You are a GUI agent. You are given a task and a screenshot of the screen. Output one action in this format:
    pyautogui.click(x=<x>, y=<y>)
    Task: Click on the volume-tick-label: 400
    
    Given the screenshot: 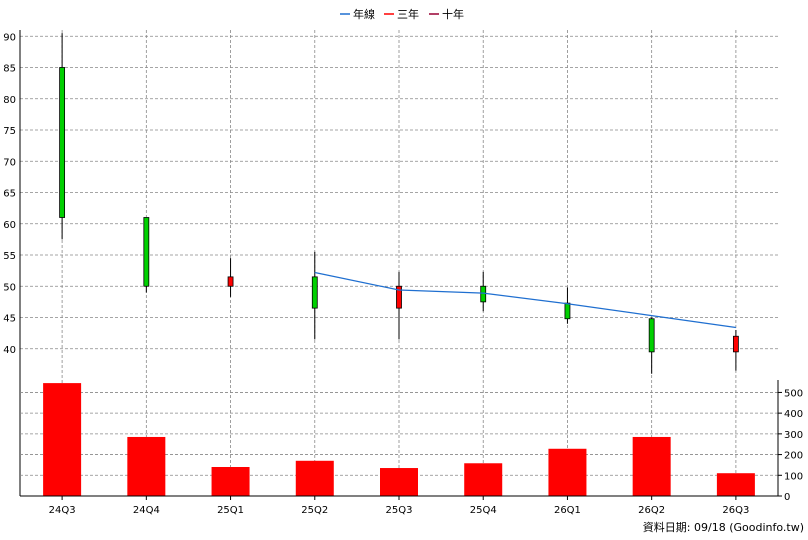 What is the action you would take?
    pyautogui.click(x=793, y=414)
    